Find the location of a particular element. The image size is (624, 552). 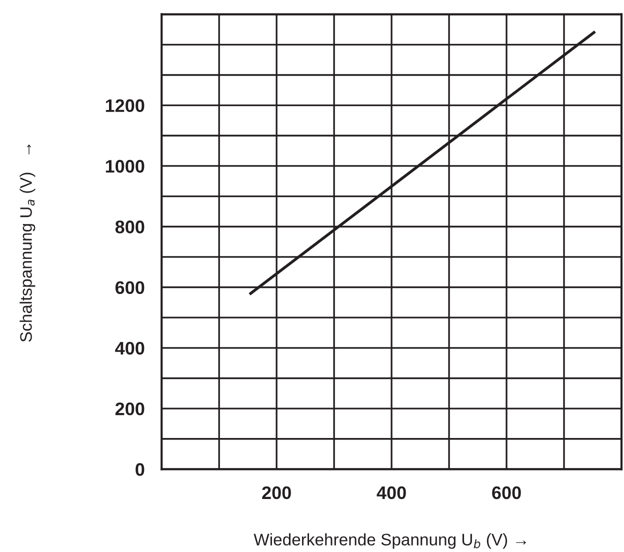

y-tick-label: 0 is located at coordinates (140, 469).